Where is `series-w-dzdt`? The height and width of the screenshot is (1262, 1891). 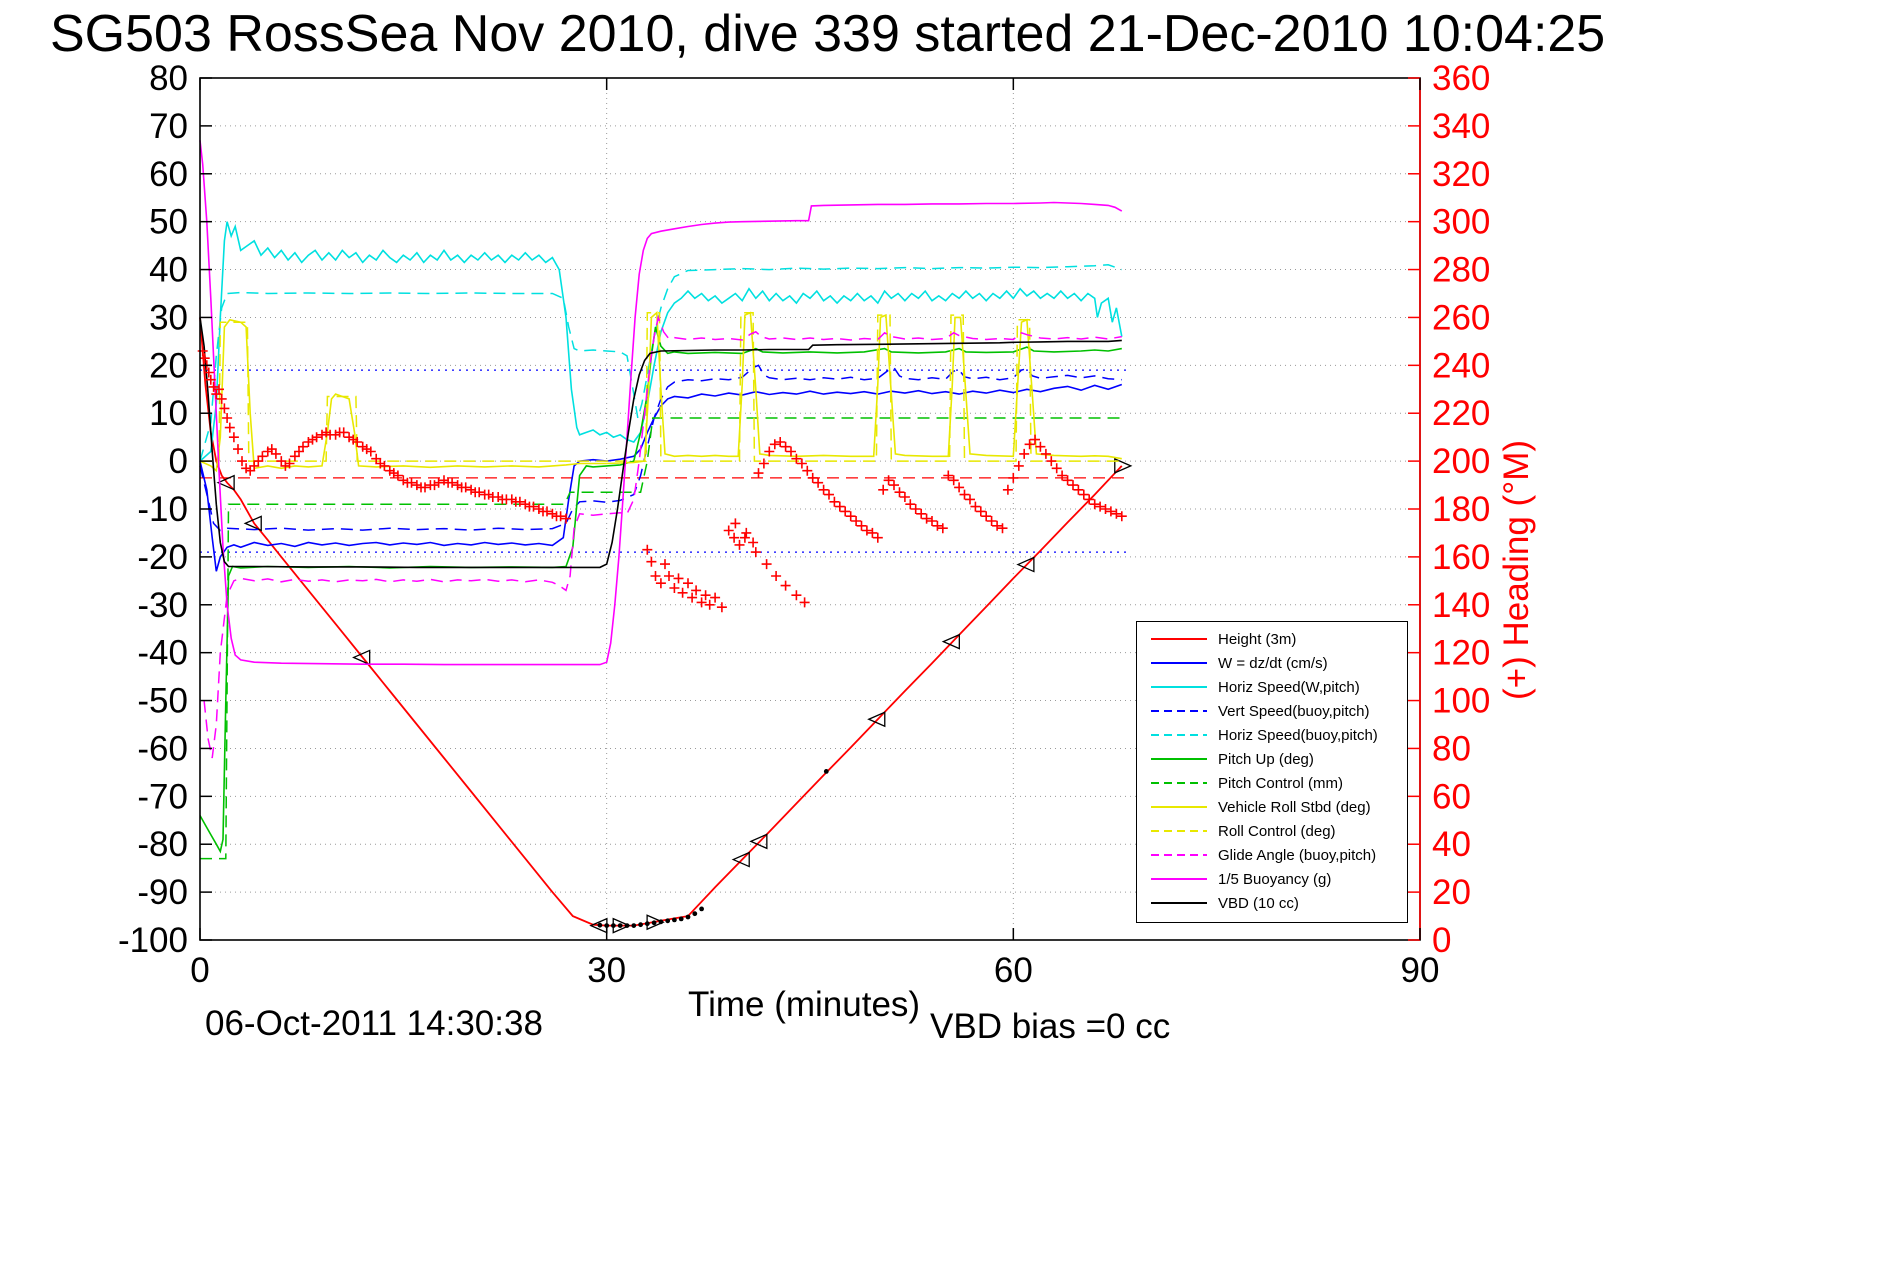
series-w-dzdt is located at coordinates (661, 477).